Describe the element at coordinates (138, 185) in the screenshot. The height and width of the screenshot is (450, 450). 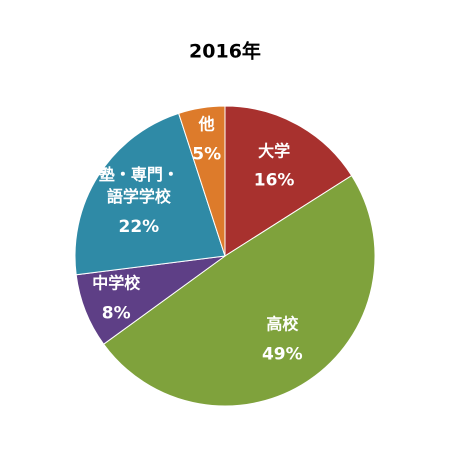
I see `category-label: 塾・専門・語学学校` at that location.